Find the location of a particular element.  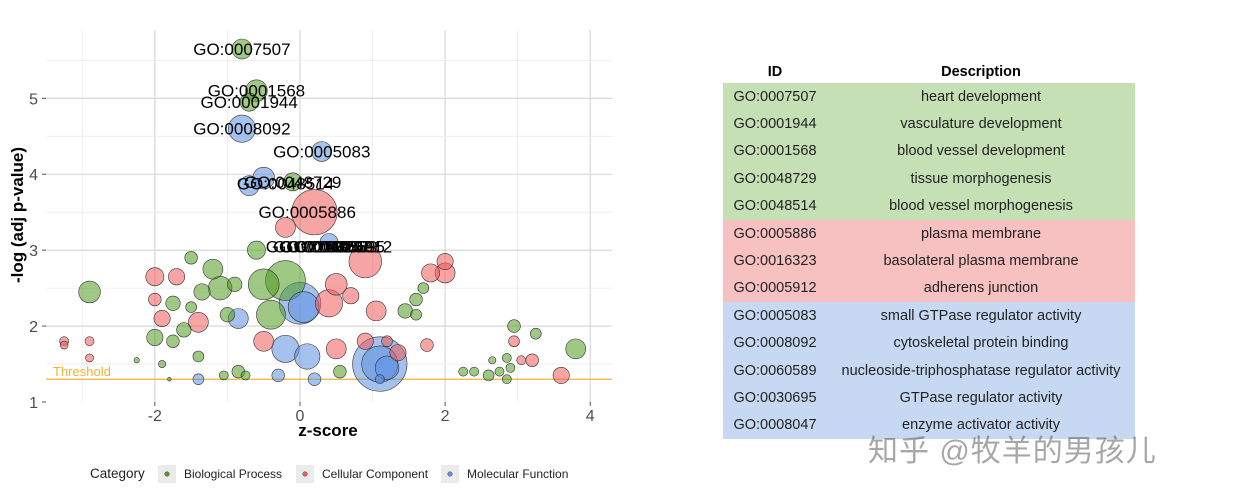

x-tick-label: 0 is located at coordinates (300, 416).